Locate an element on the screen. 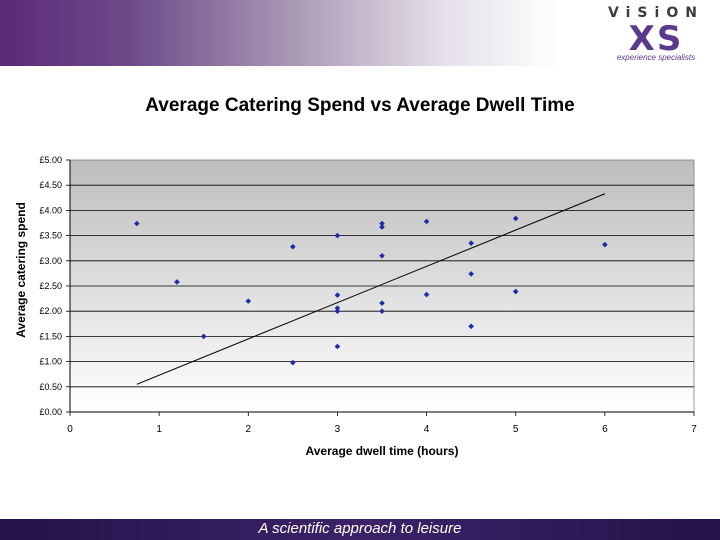  x-axis-ticks: 0 1 2 3 4 5 6 7 is located at coordinates (382, 423).